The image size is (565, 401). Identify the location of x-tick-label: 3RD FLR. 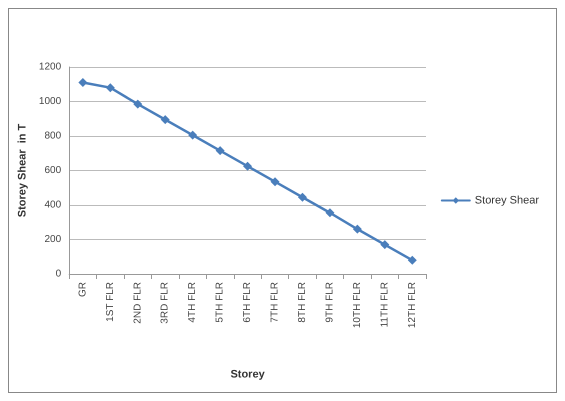
(165, 303).